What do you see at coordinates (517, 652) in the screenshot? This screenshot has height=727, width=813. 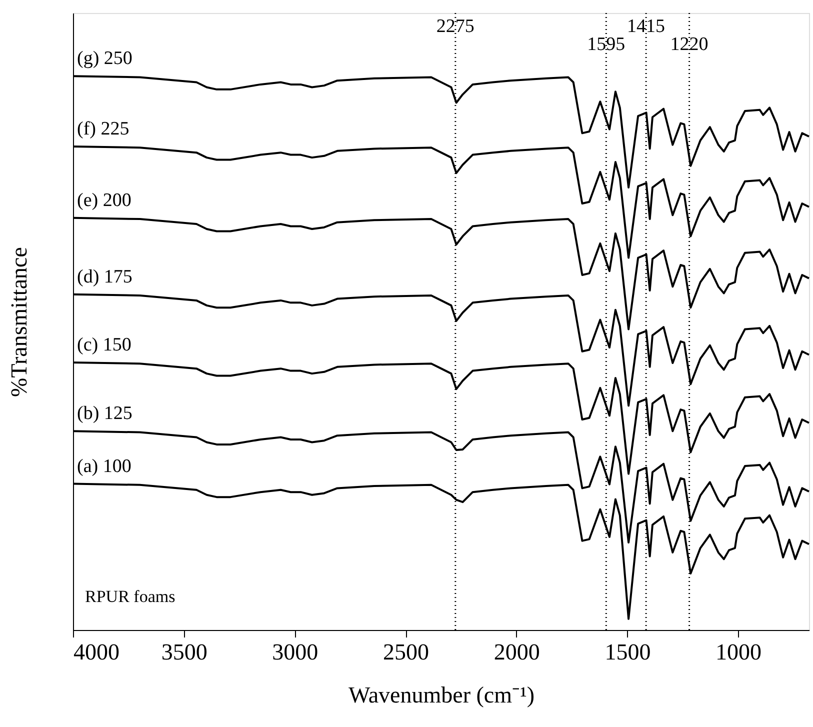 I see `x-tick-label: 2000` at bounding box center [517, 652].